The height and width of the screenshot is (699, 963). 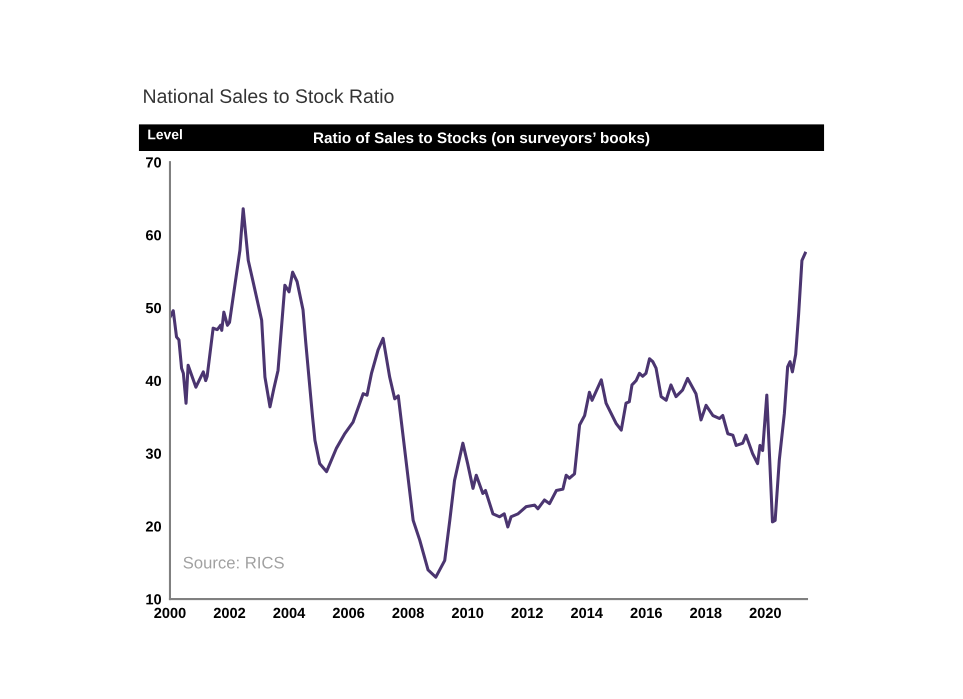 I want to click on x-tick-label: 2000, so click(x=170, y=613).